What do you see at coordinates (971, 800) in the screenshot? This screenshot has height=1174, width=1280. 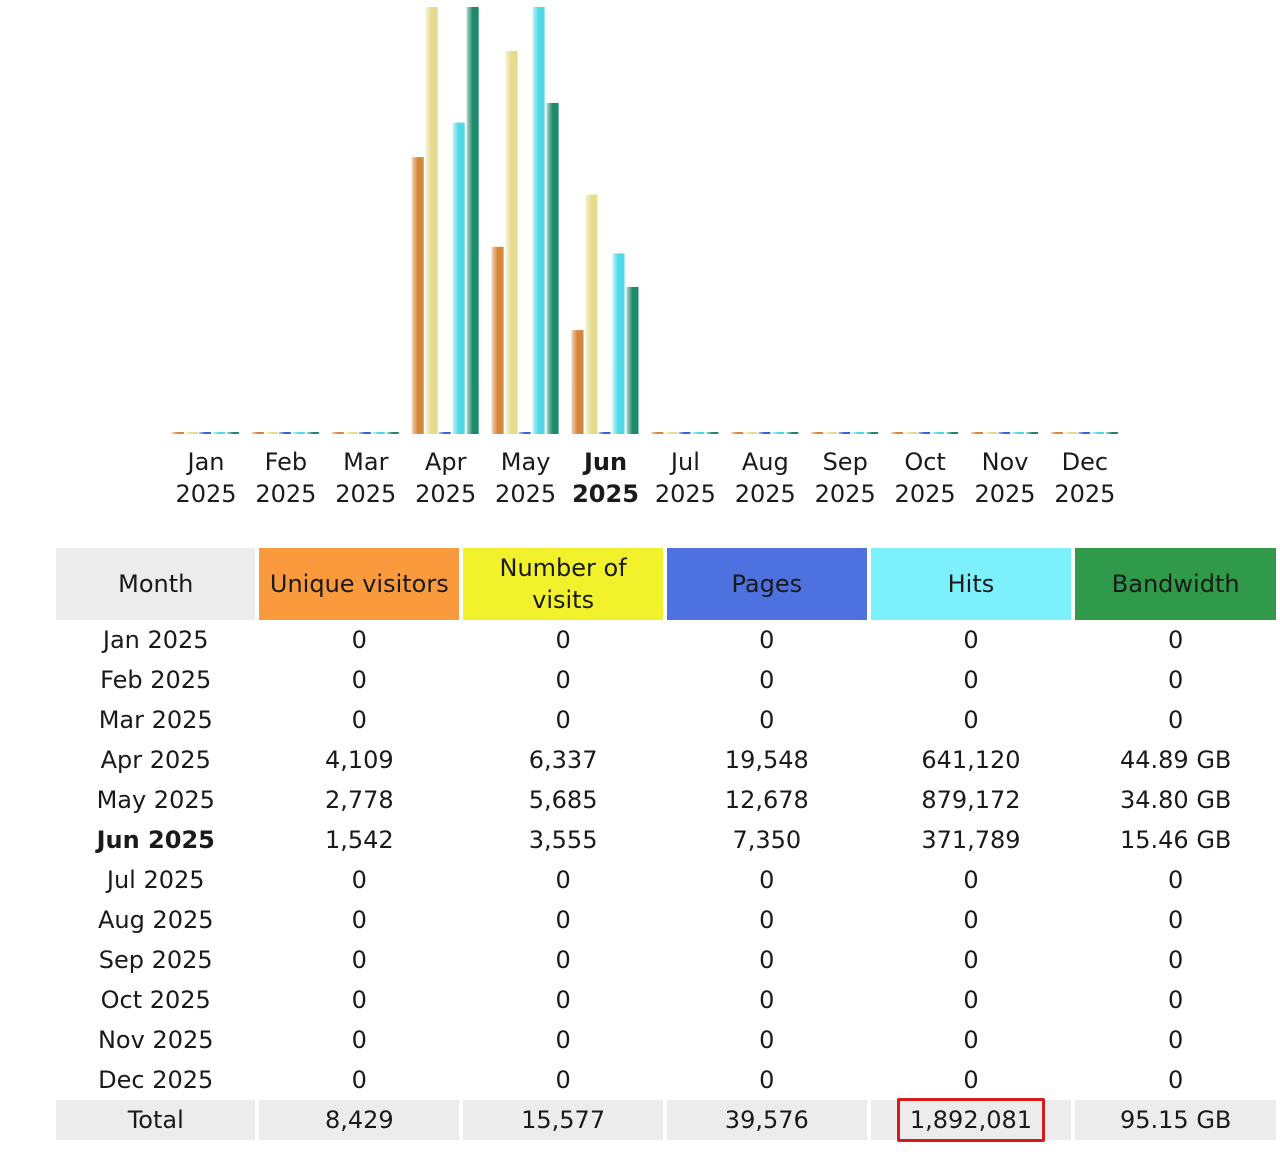 I see `hits-cell: 879,172` at bounding box center [971, 800].